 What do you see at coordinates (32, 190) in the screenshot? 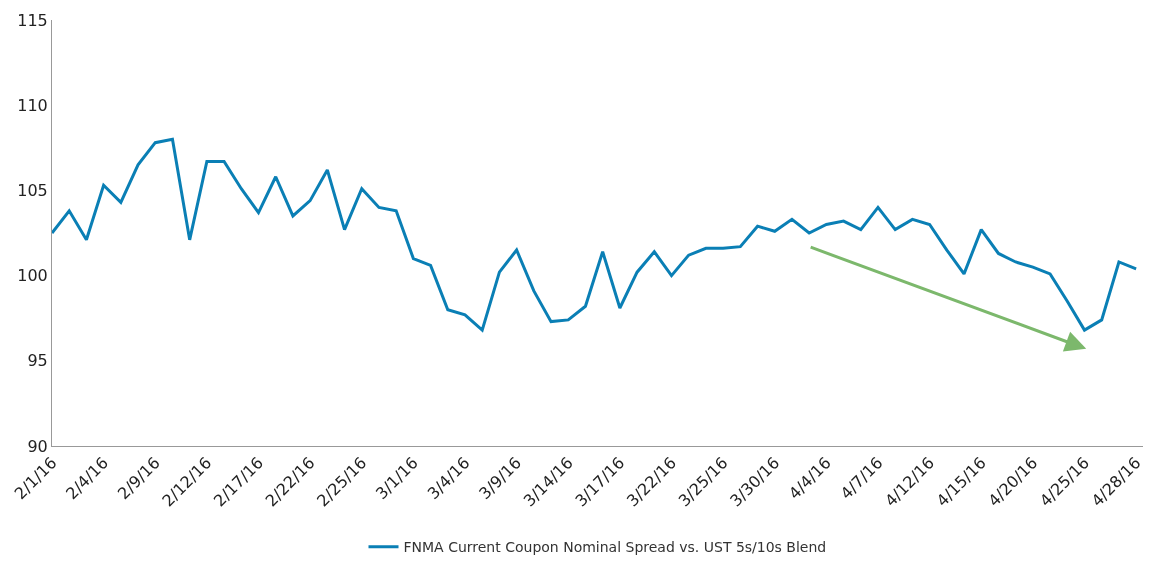
I see `y-tick-label: 105` at bounding box center [32, 190].